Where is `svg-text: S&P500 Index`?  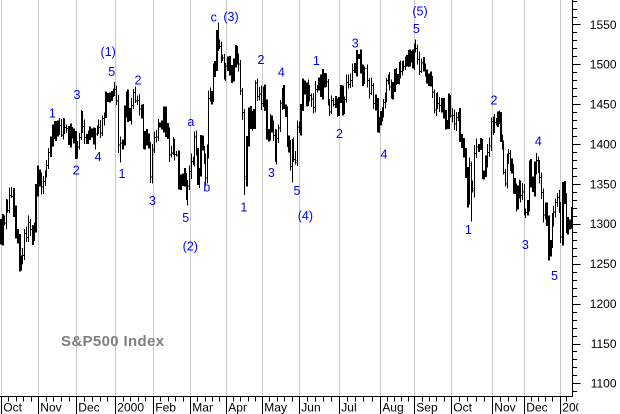
svg-text: S&P500 Index is located at coordinates (113, 341).